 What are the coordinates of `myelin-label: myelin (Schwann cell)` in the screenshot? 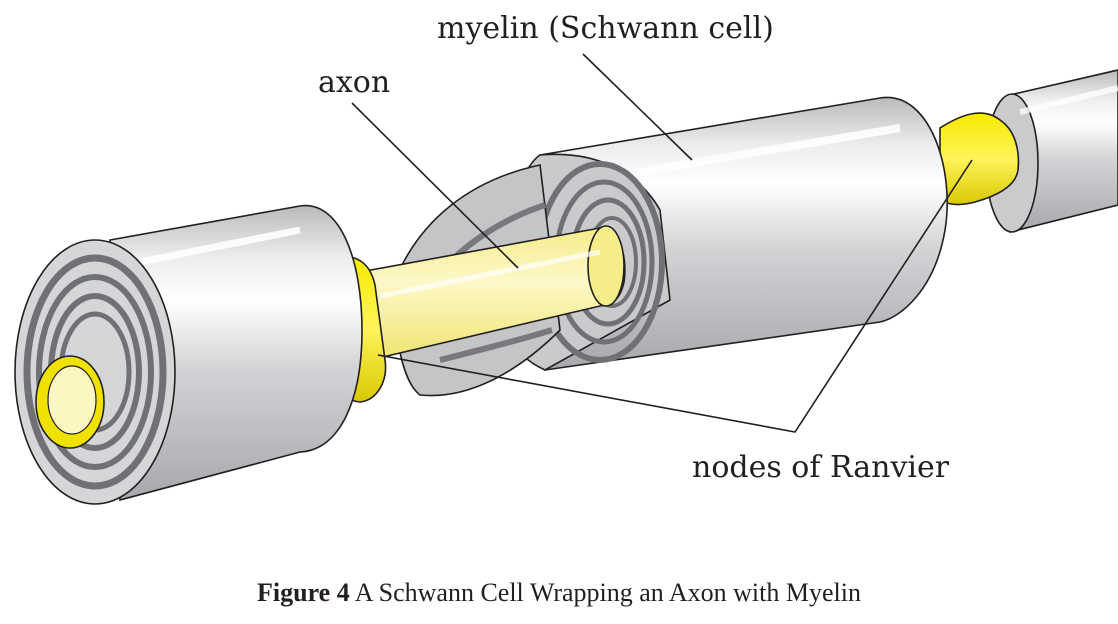 It's located at (605, 28).